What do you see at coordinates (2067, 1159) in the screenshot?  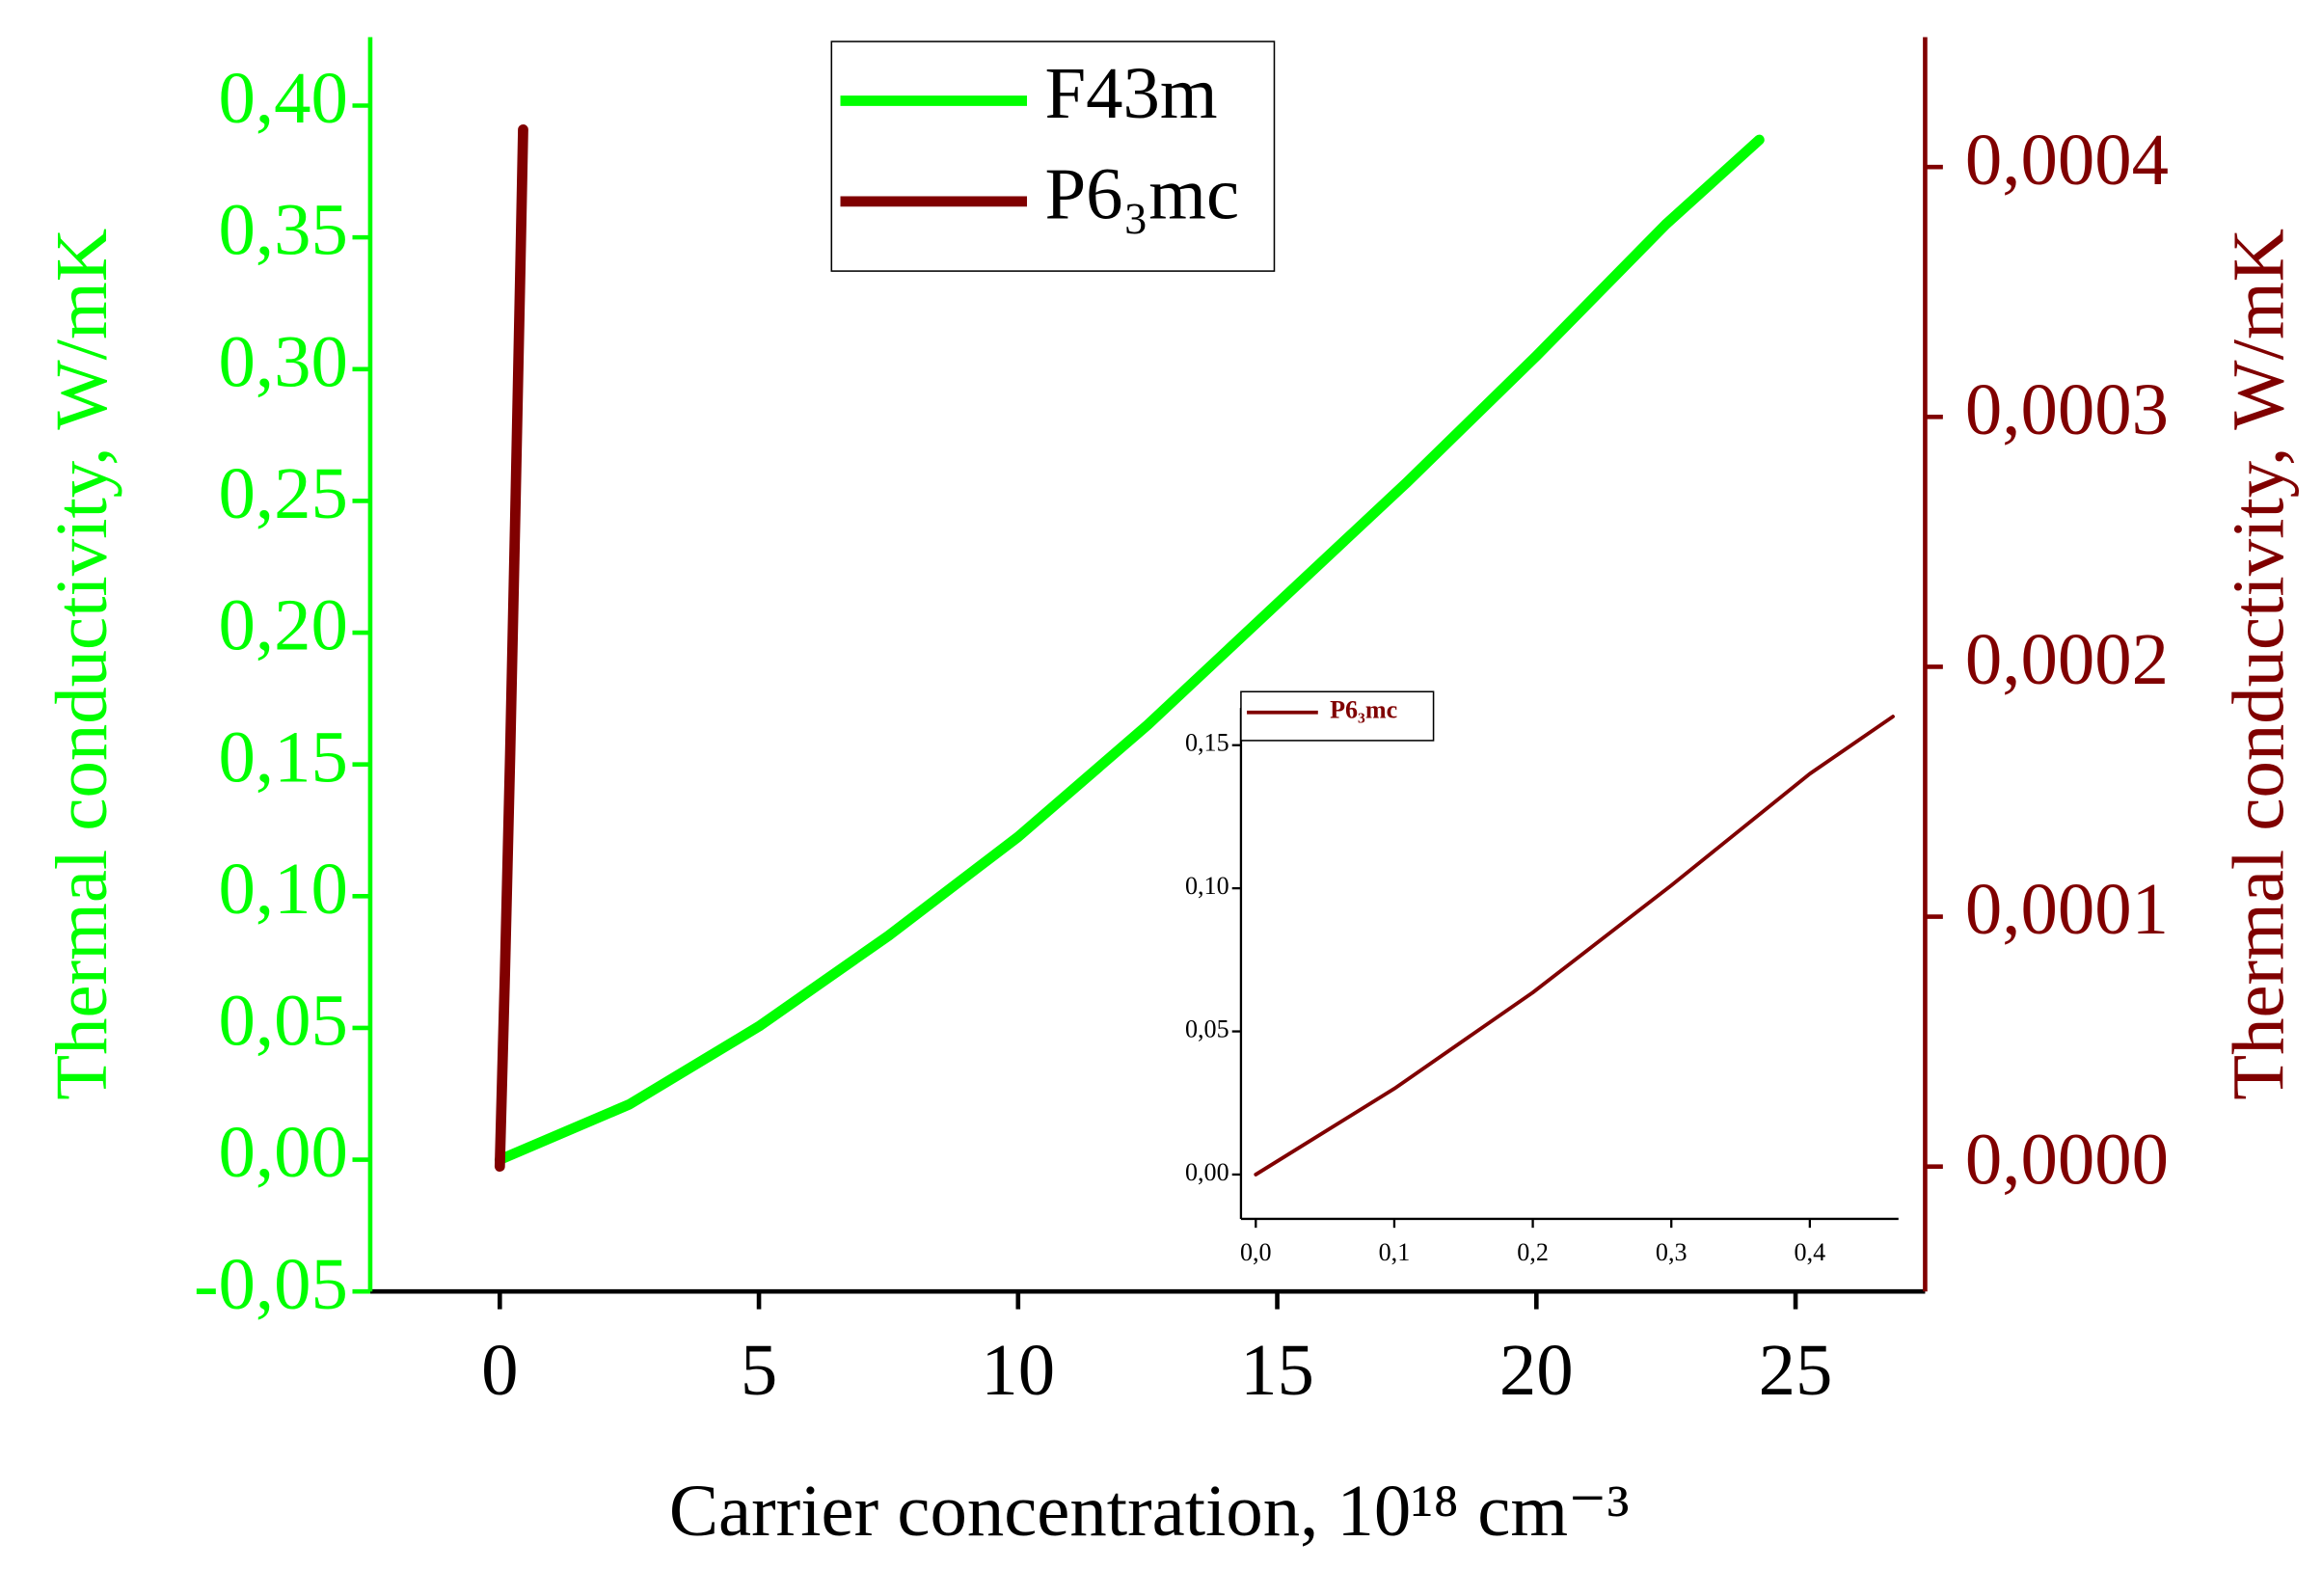 I see `y2-tick-label: 0,0000` at bounding box center [2067, 1159].